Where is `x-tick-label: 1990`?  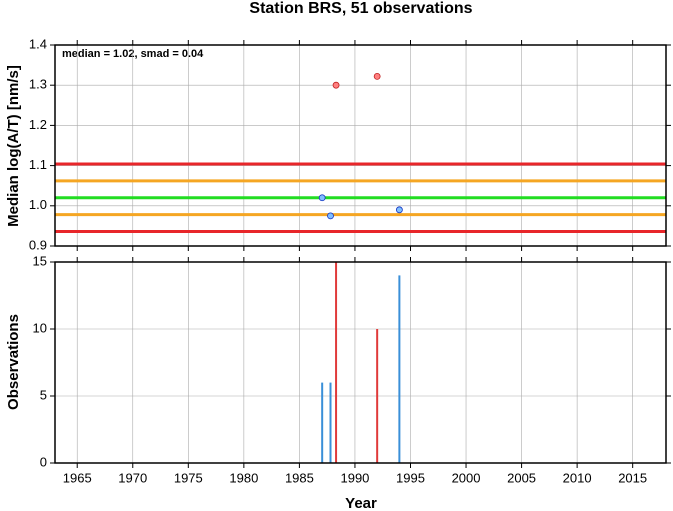 x-tick-label: 1990 is located at coordinates (354, 477).